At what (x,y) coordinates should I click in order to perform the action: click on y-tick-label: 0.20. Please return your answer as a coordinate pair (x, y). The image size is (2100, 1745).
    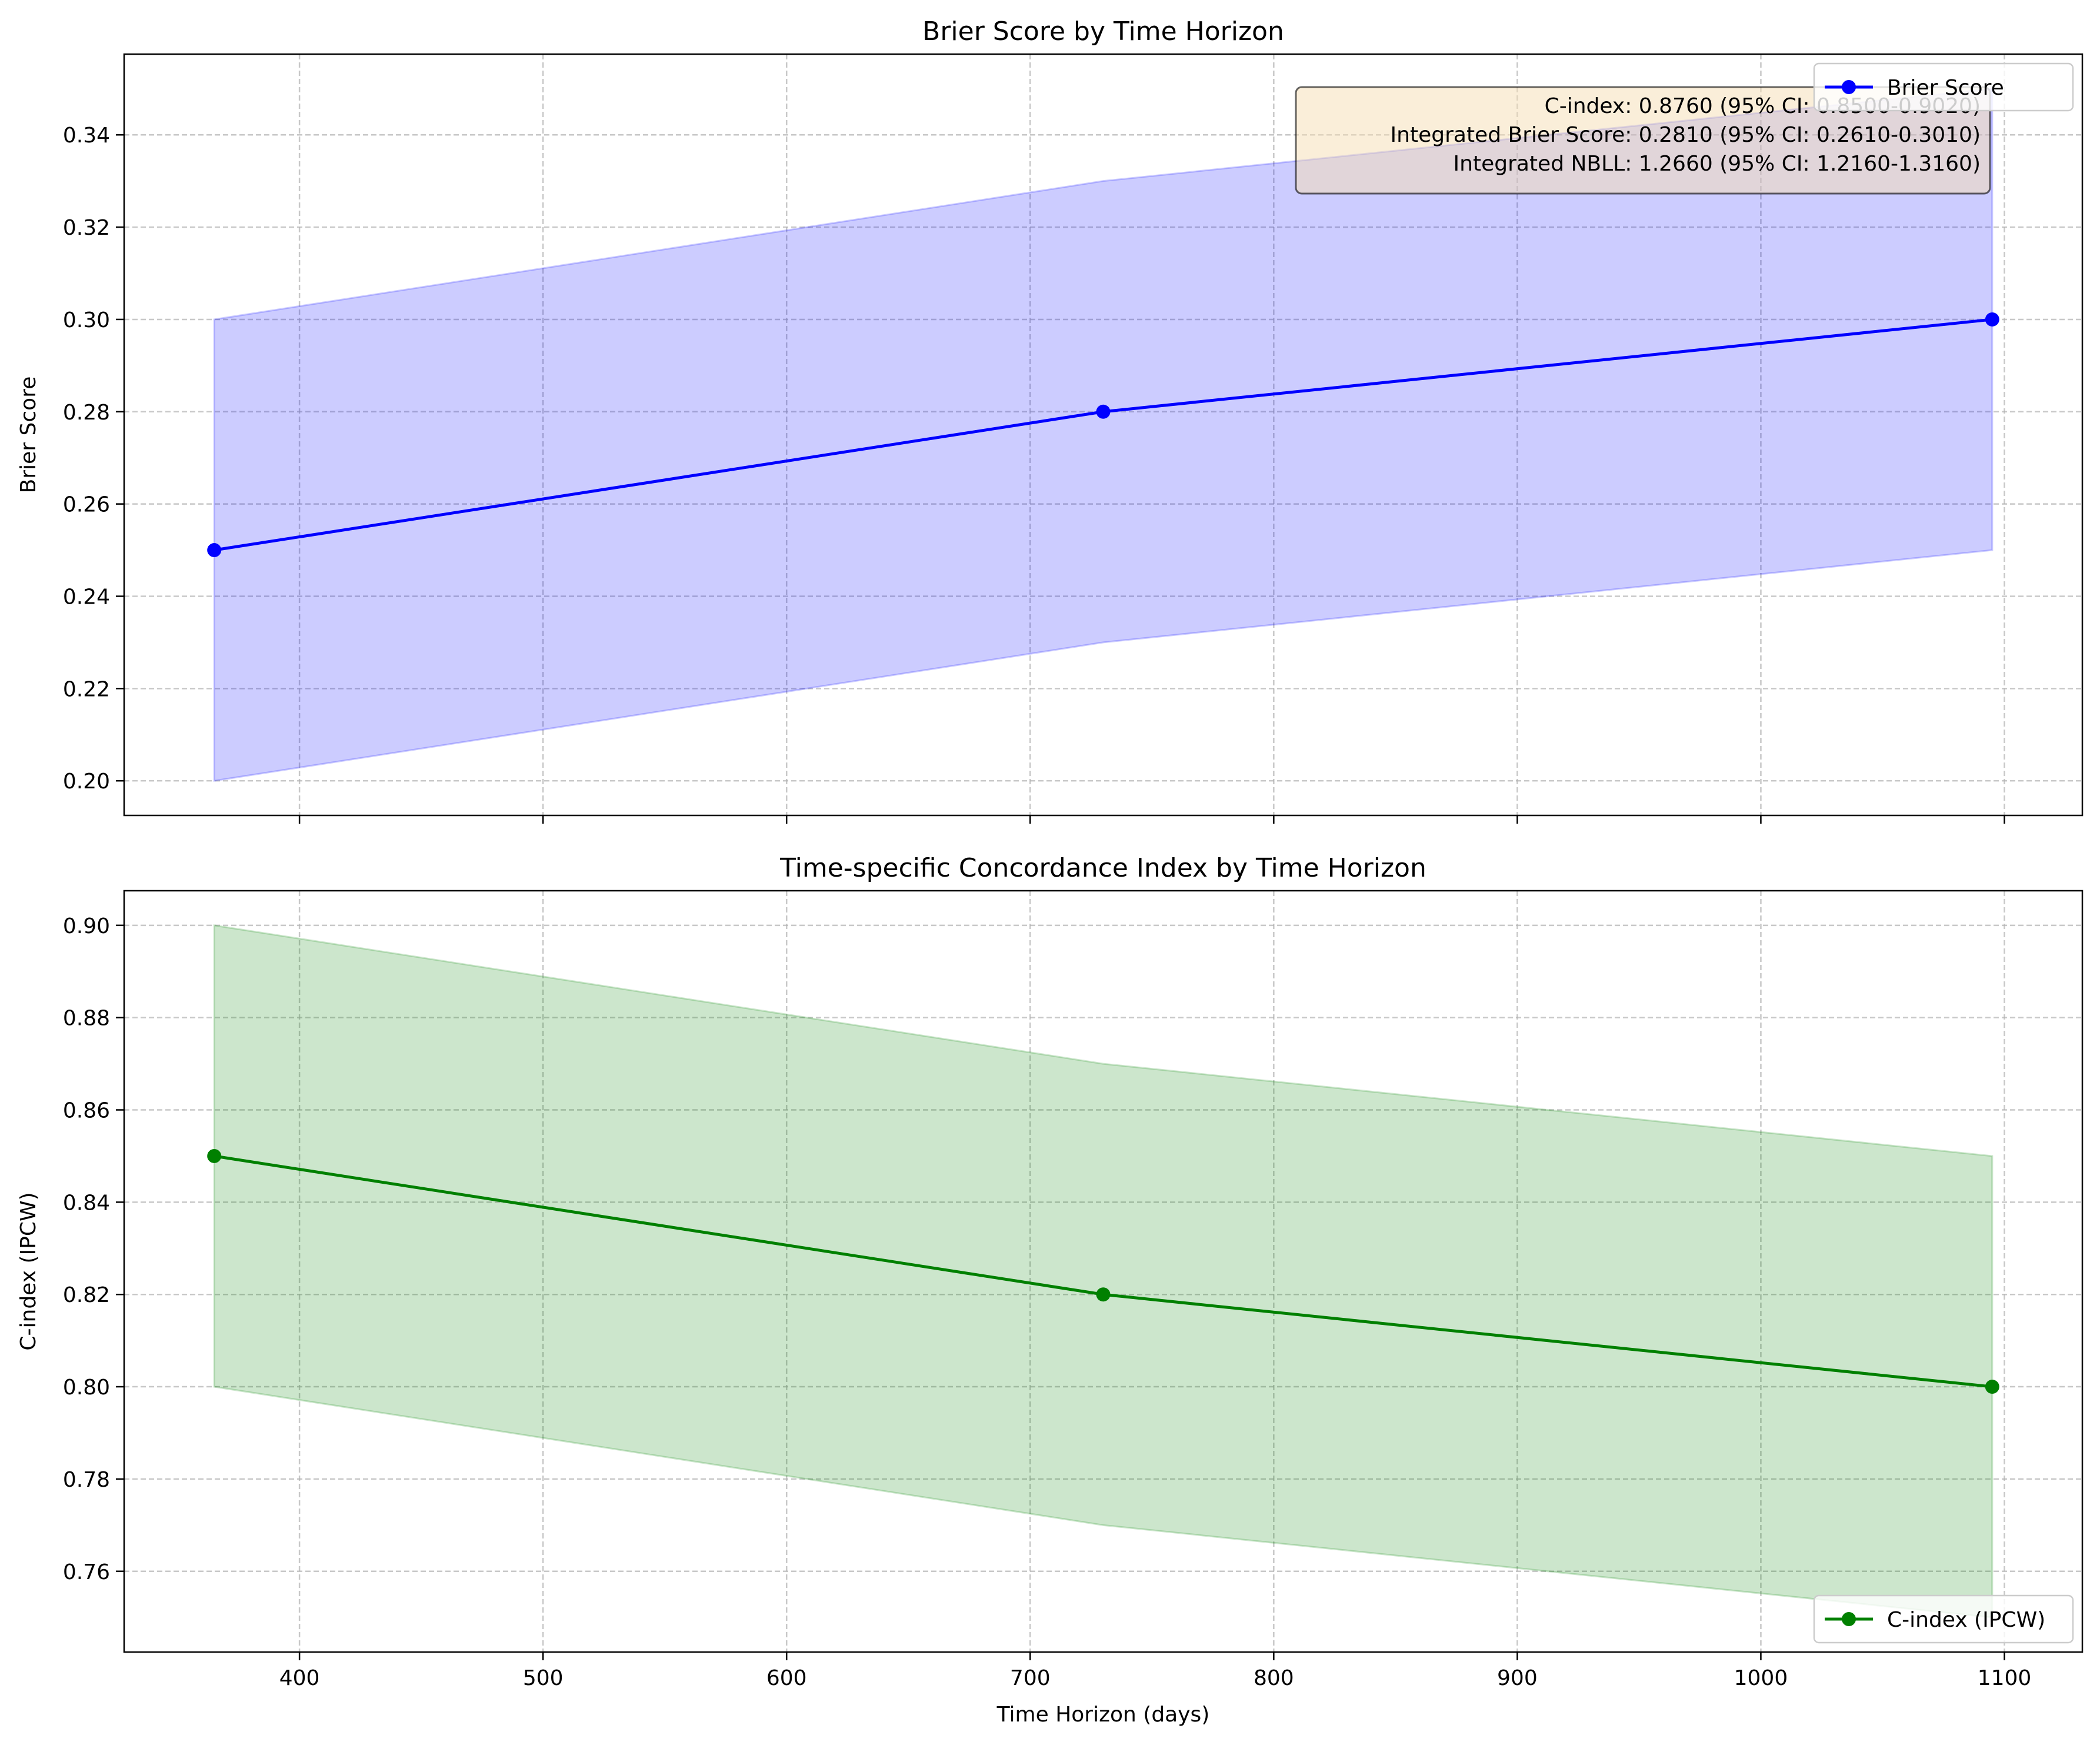
    Looking at the image, I should click on (86, 782).